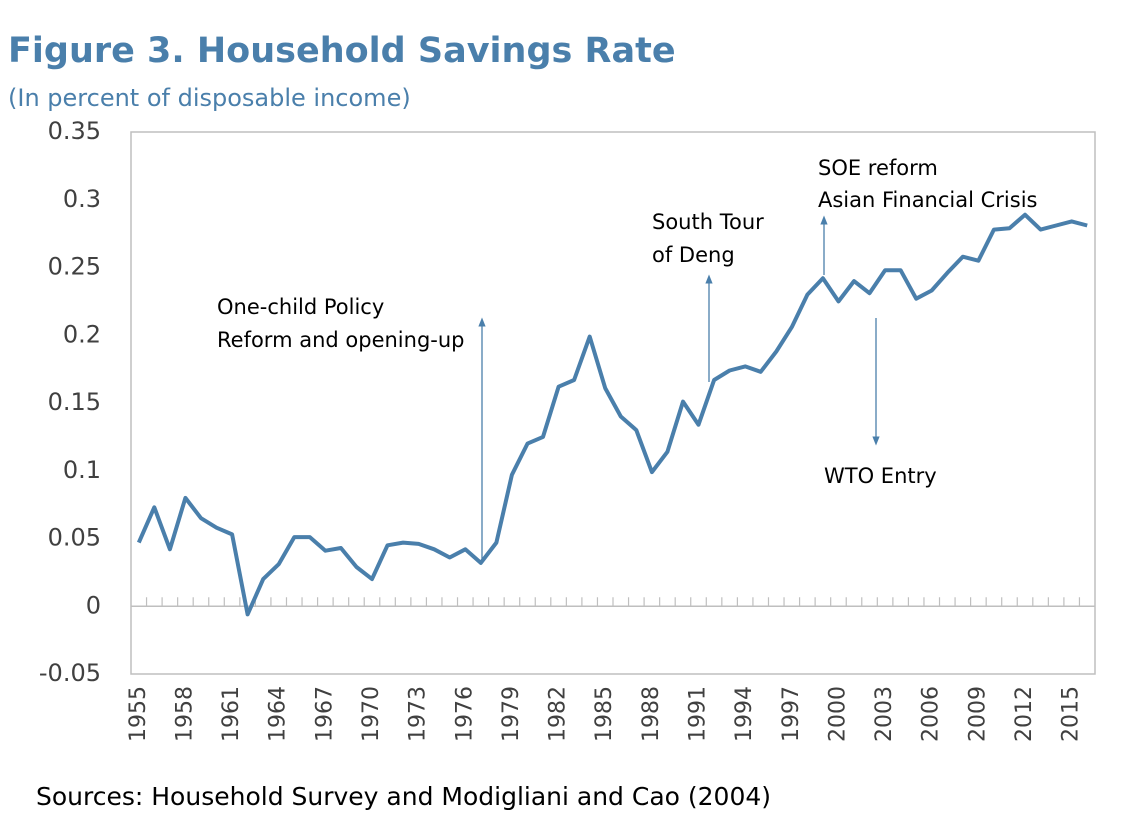 This screenshot has width=1137, height=826. Describe the element at coordinates (464, 714) in the screenshot. I see `x-tick-label: 1976` at that location.